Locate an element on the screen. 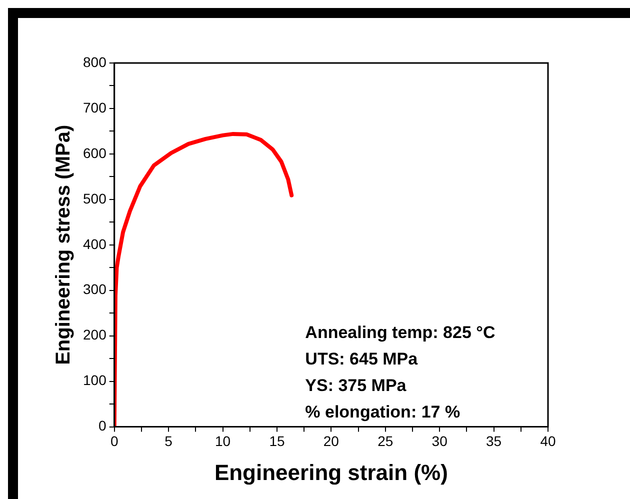 This screenshot has height=499, width=630. annotation: Annealing temp: 825 °C is located at coordinates (400, 332).